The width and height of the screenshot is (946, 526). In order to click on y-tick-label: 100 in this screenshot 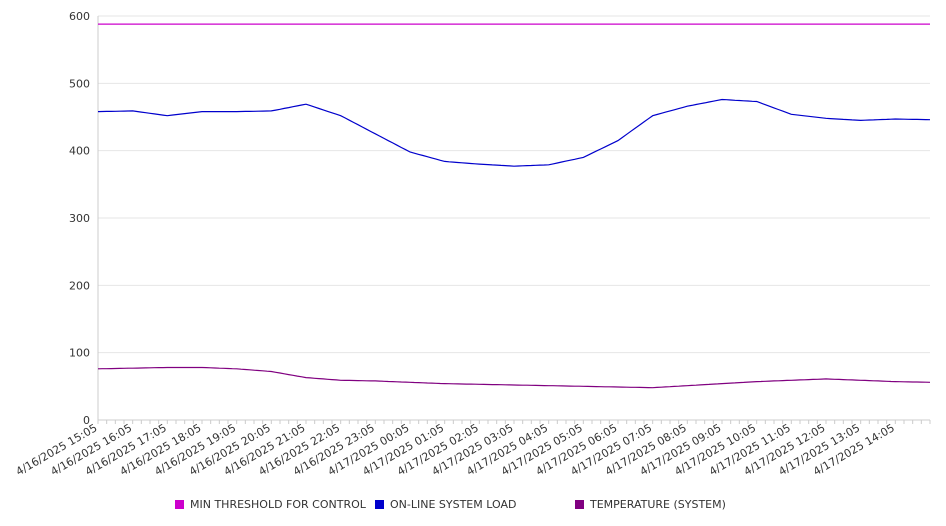, I will do `click(79, 353)`.